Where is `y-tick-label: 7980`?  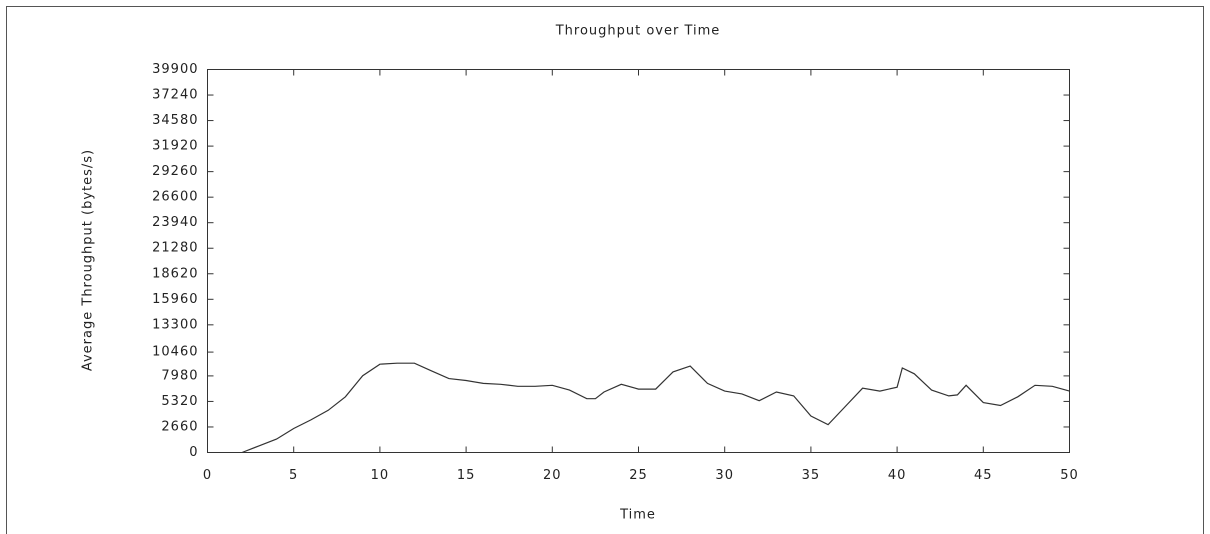
y-tick-label: 7980 is located at coordinates (179, 375).